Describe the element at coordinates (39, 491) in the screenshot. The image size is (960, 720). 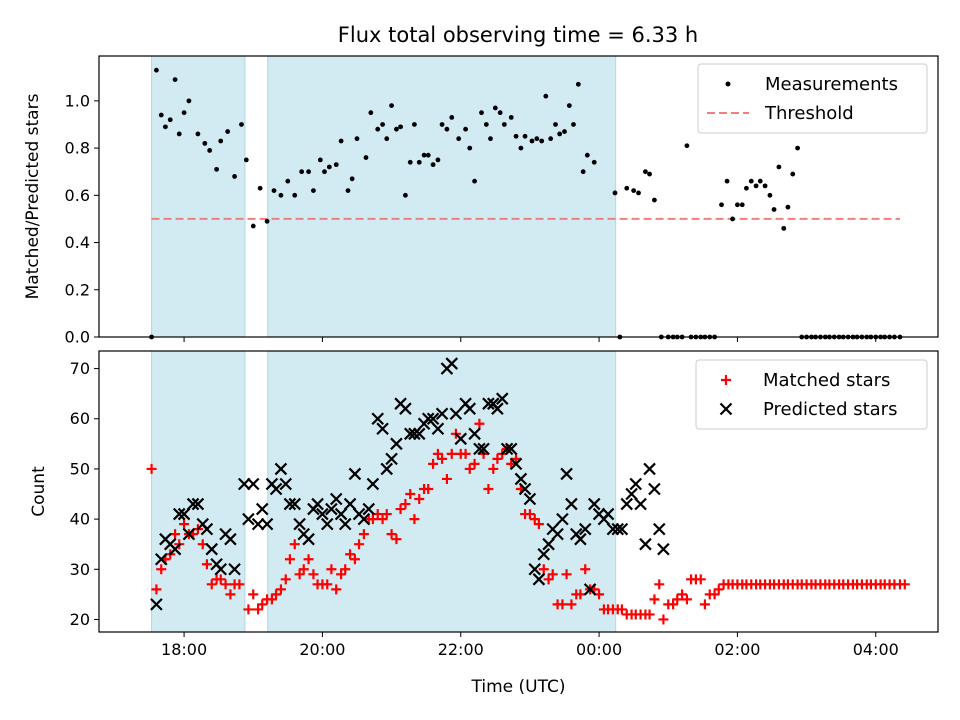
I see `bottom-y-axis-label: Count` at that location.